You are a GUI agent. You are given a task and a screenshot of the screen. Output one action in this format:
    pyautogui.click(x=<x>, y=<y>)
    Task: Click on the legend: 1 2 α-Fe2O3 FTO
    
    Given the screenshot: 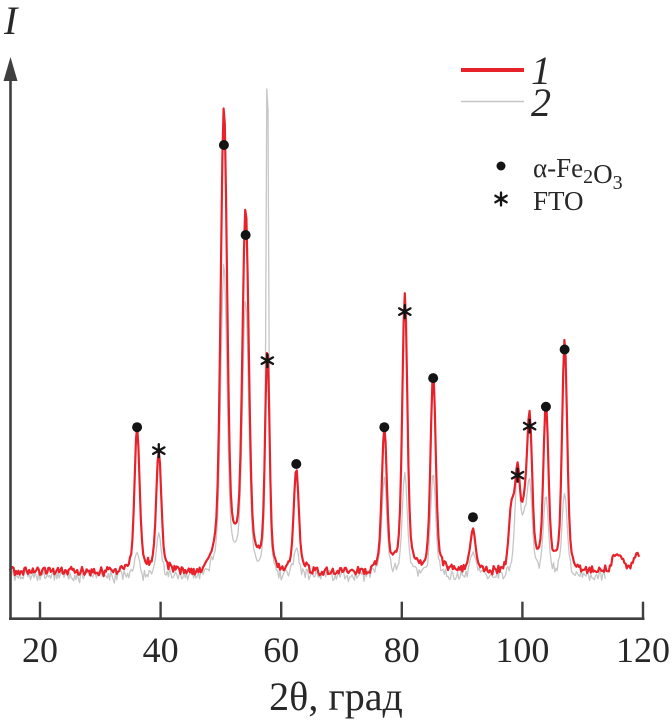 What is the action you would take?
    pyautogui.click(x=542, y=132)
    